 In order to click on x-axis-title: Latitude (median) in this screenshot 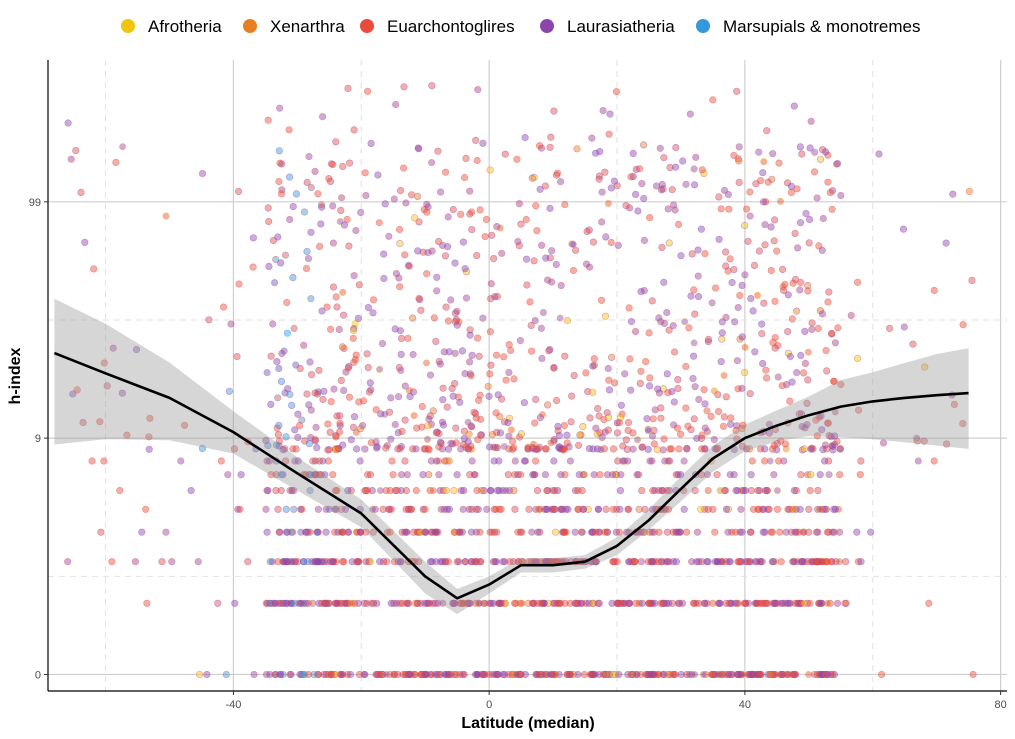, I will do `click(527, 723)`.